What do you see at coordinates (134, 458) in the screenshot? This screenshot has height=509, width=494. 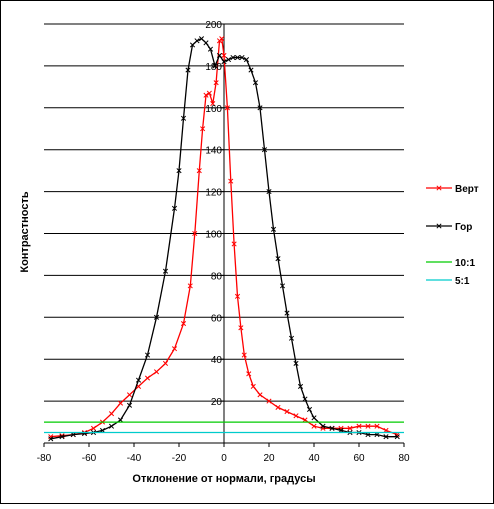 I see `x-tick-label: -40` at bounding box center [134, 458].